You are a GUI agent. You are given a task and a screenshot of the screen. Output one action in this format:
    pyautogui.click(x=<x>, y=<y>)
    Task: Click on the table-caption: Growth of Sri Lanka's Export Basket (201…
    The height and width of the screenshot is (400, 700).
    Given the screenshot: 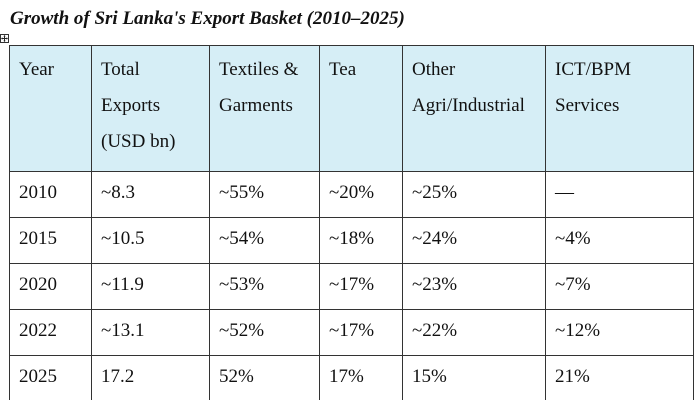 What is the action you would take?
    pyautogui.click(x=207, y=18)
    